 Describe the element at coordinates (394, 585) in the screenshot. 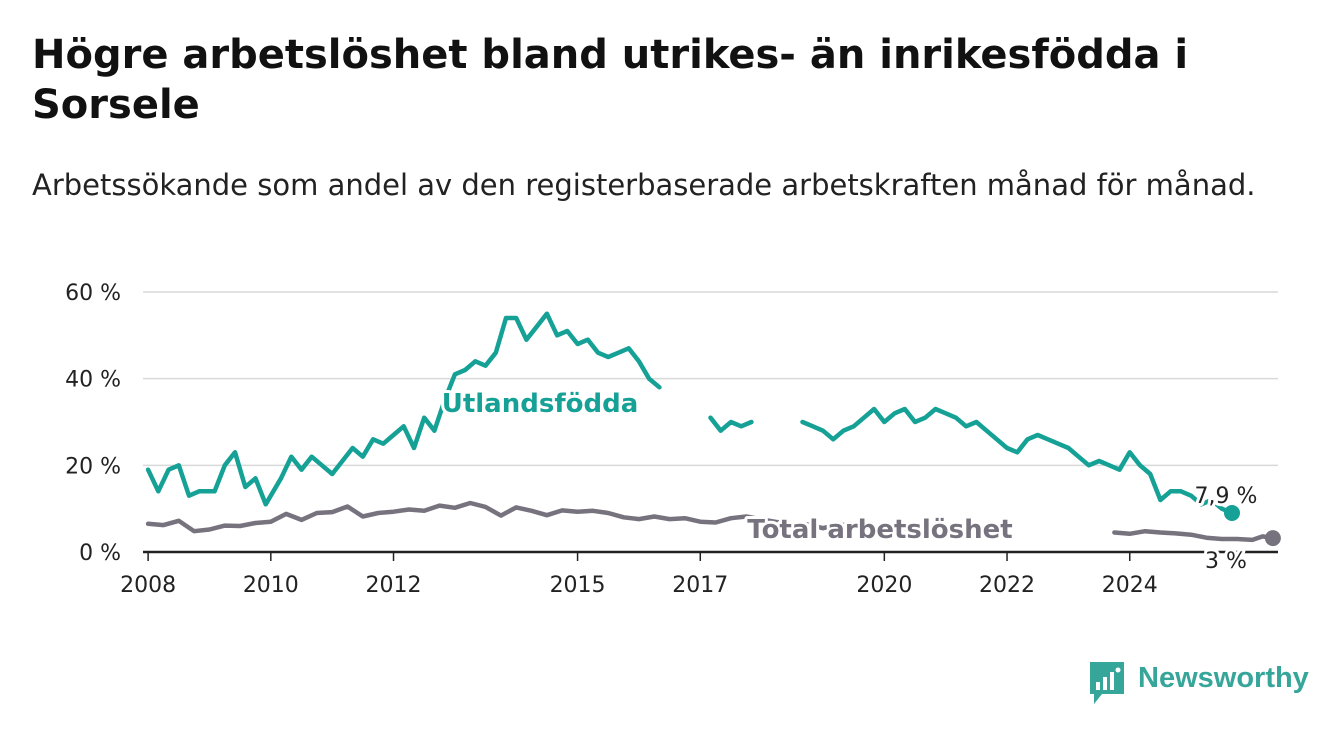

I see `x-tick-label: 2012` at that location.